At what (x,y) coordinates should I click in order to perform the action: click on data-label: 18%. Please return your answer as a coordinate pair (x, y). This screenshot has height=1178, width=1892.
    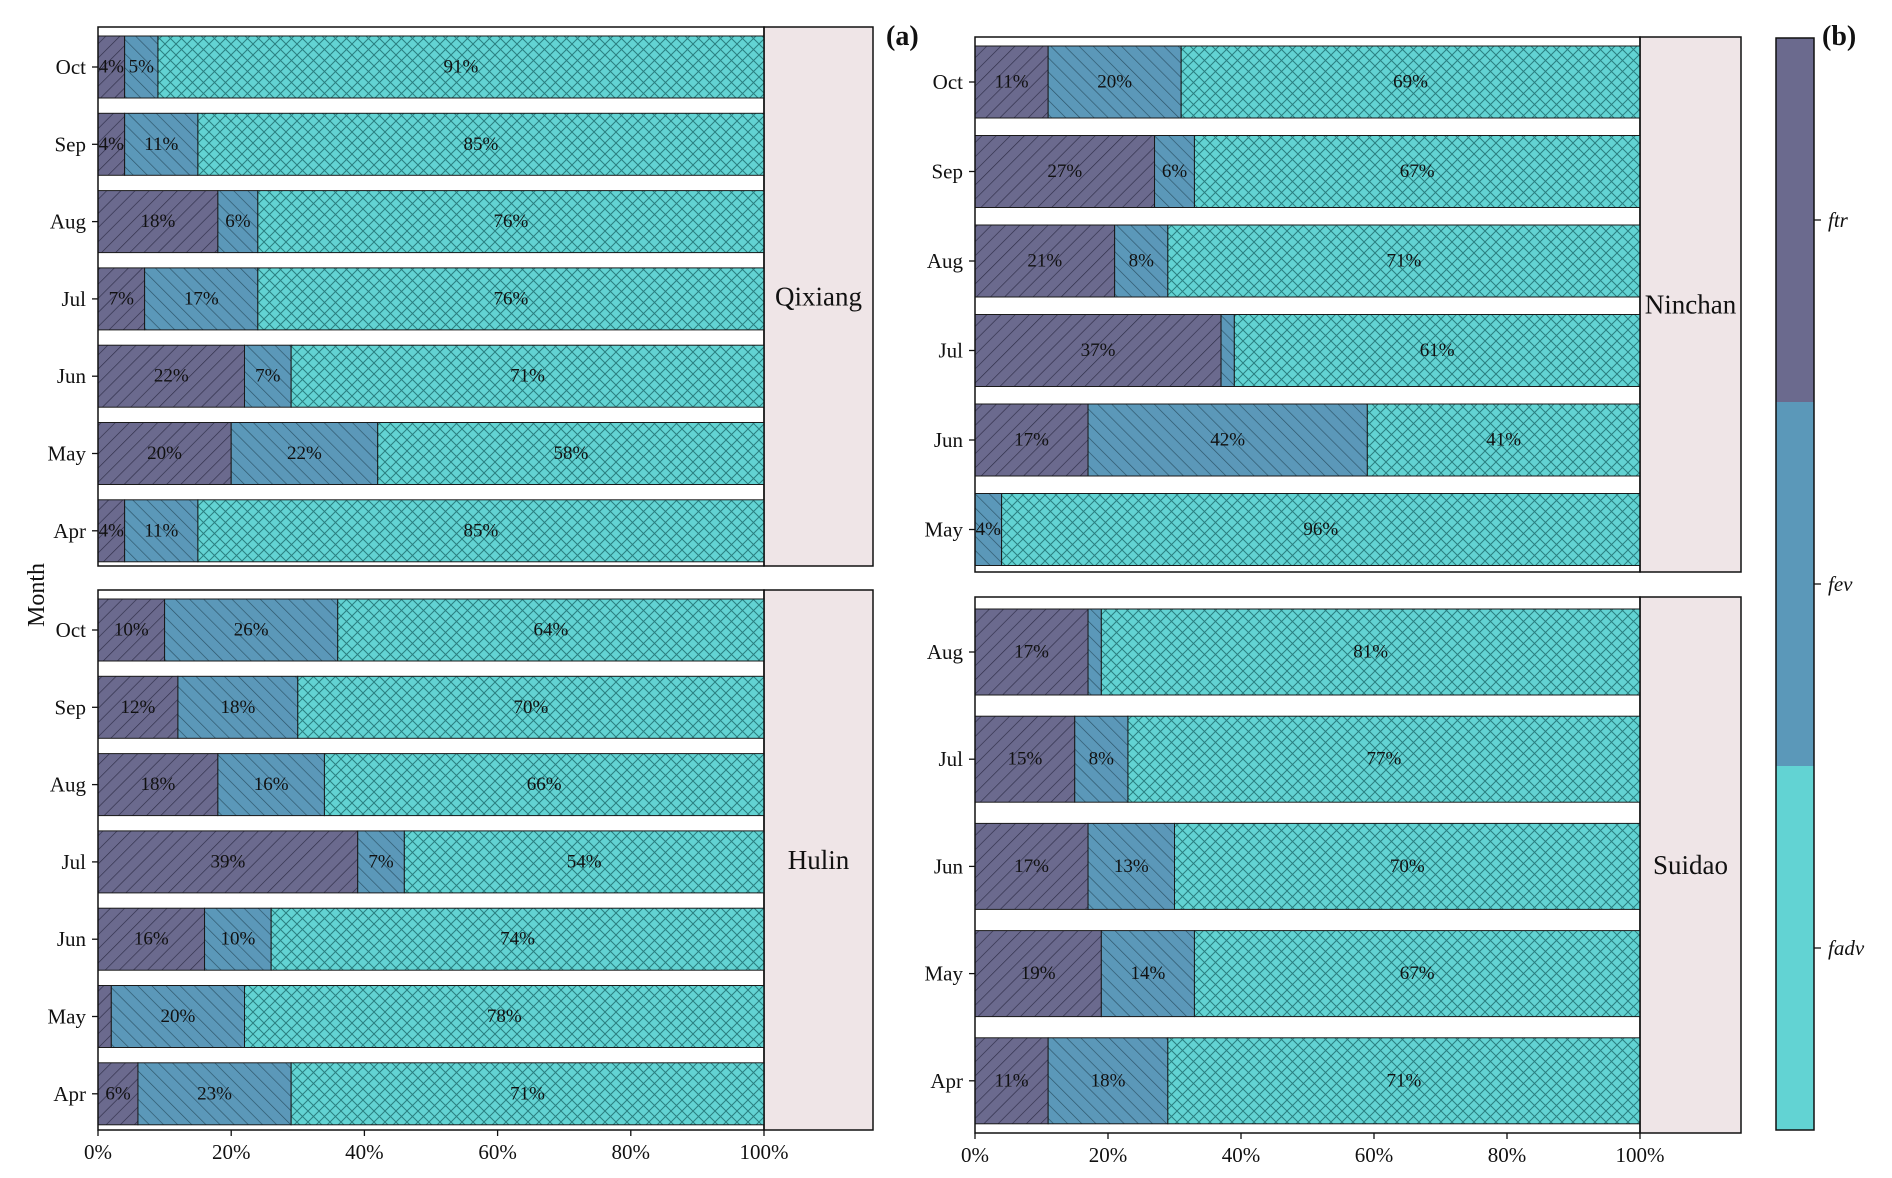
    Looking at the image, I should click on (237, 707).